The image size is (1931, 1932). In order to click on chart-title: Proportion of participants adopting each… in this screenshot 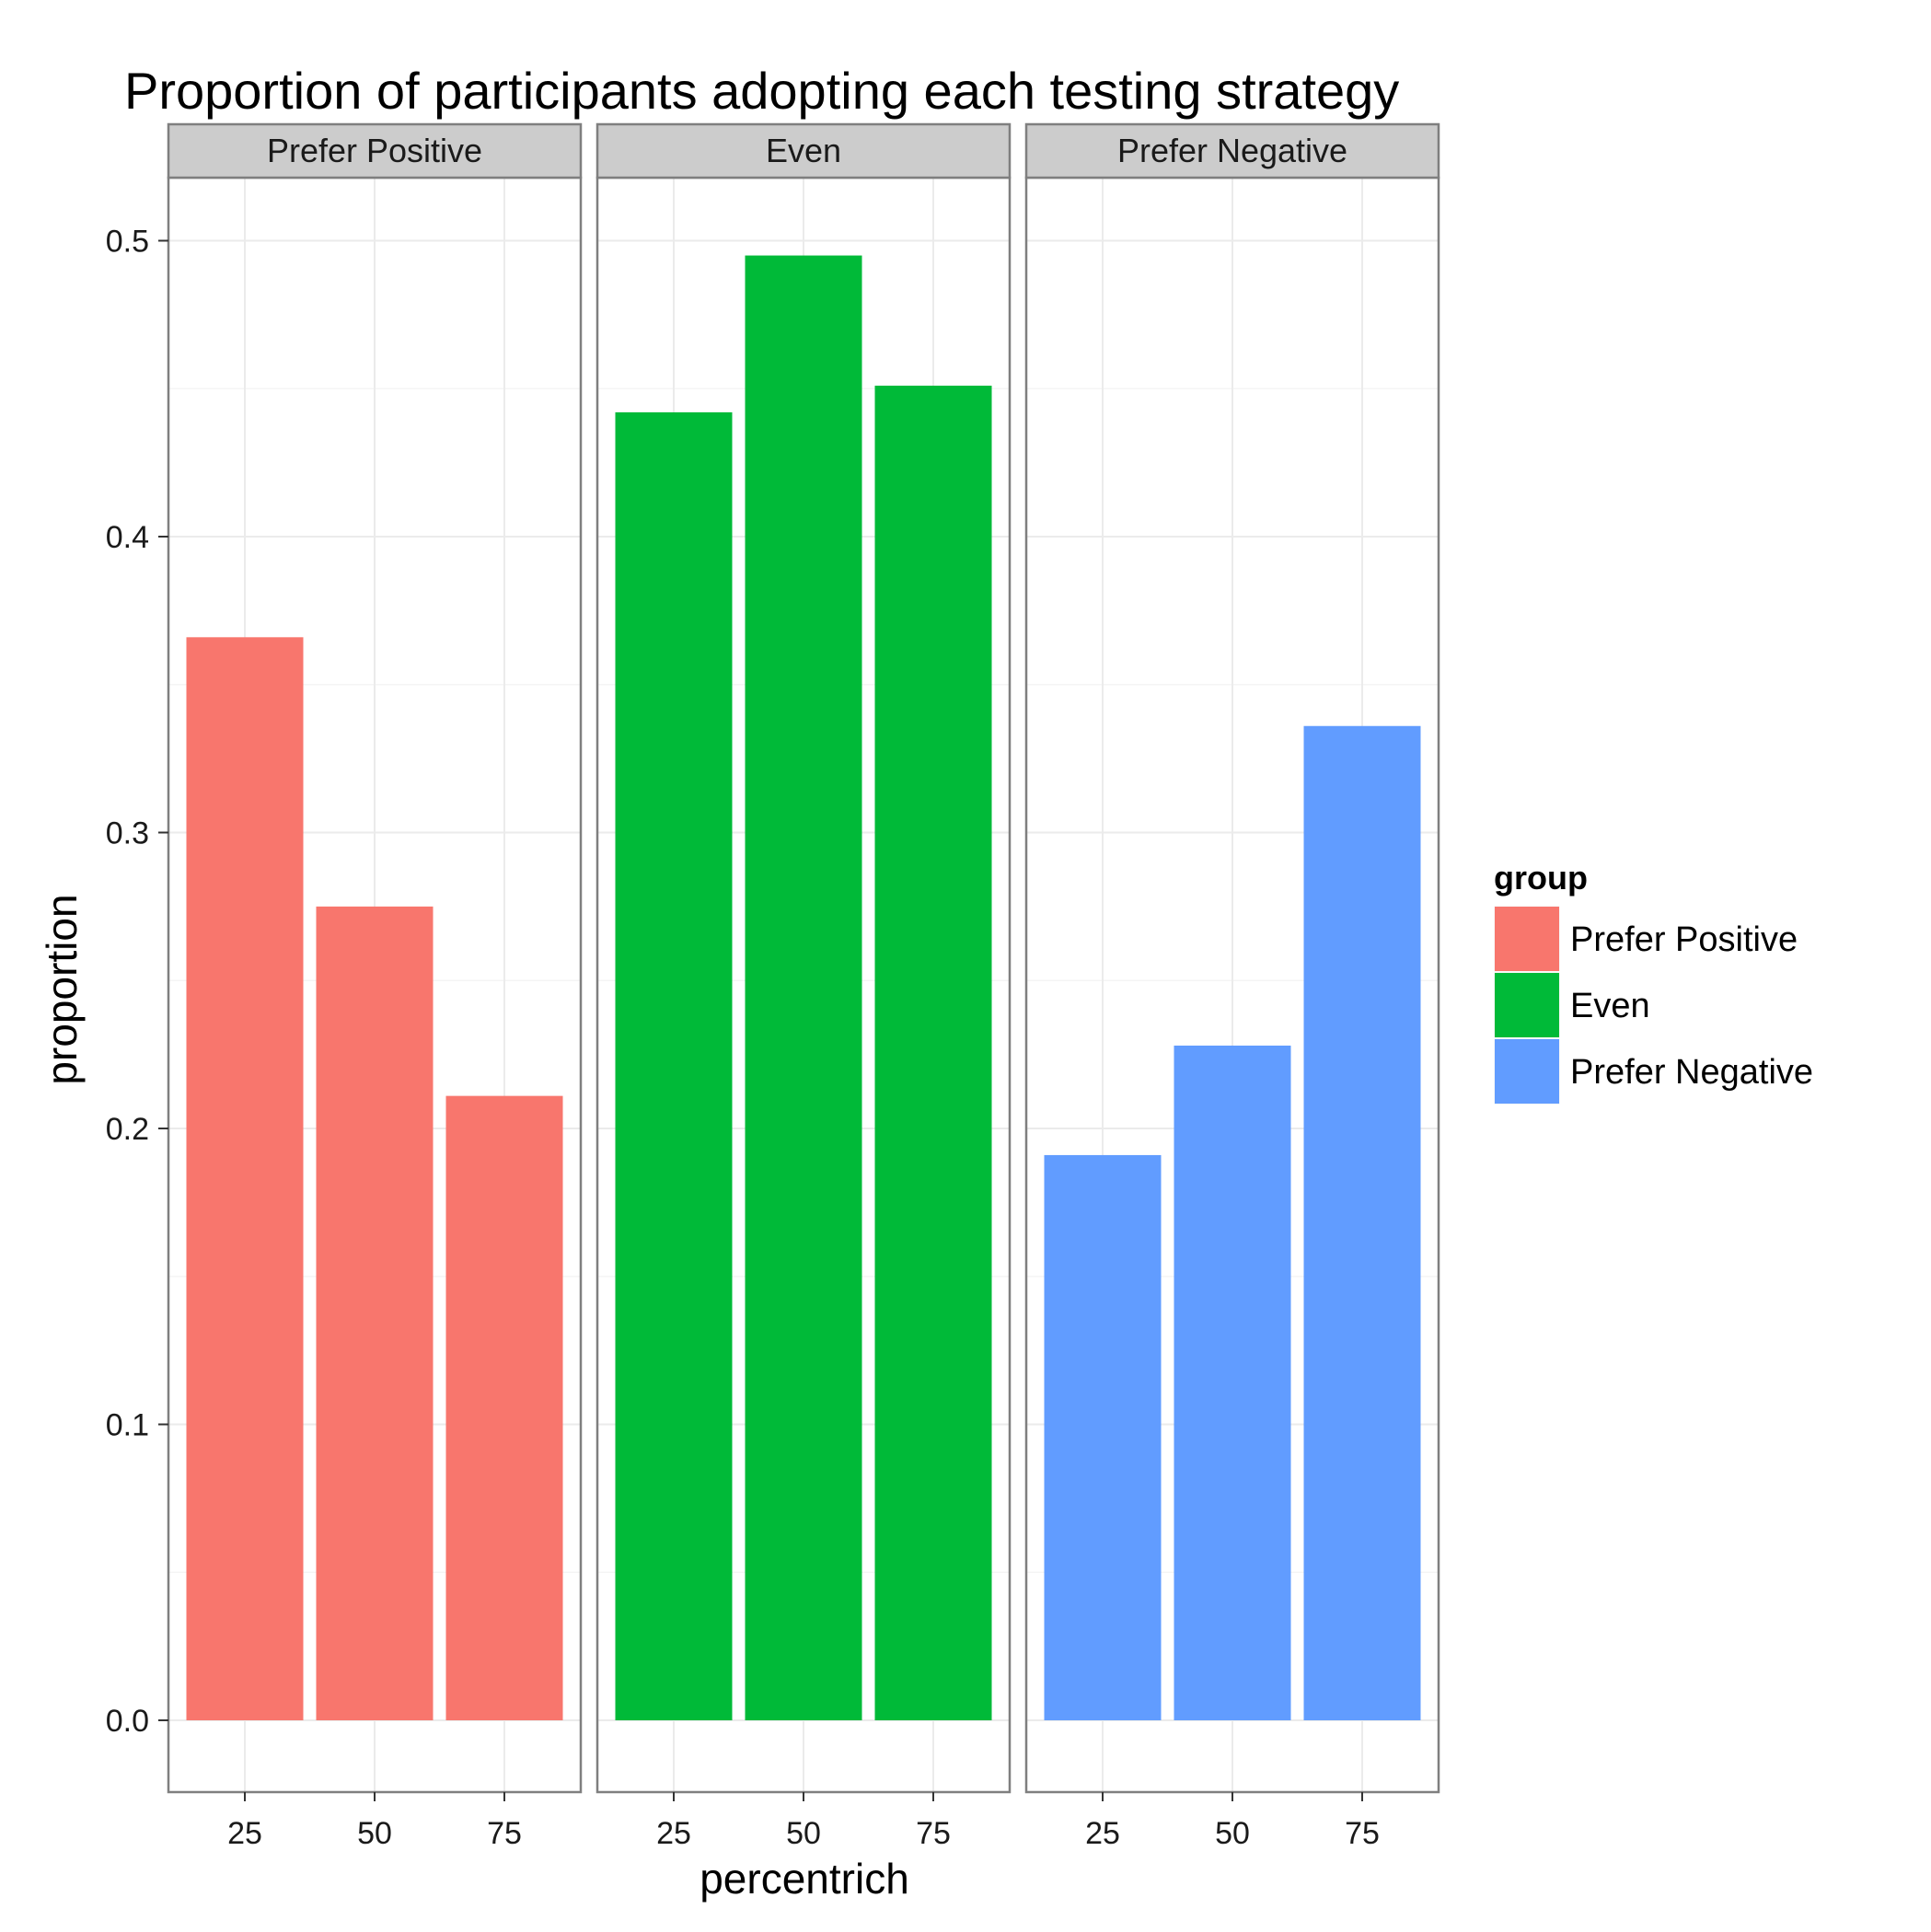, I will do `click(761, 91)`.